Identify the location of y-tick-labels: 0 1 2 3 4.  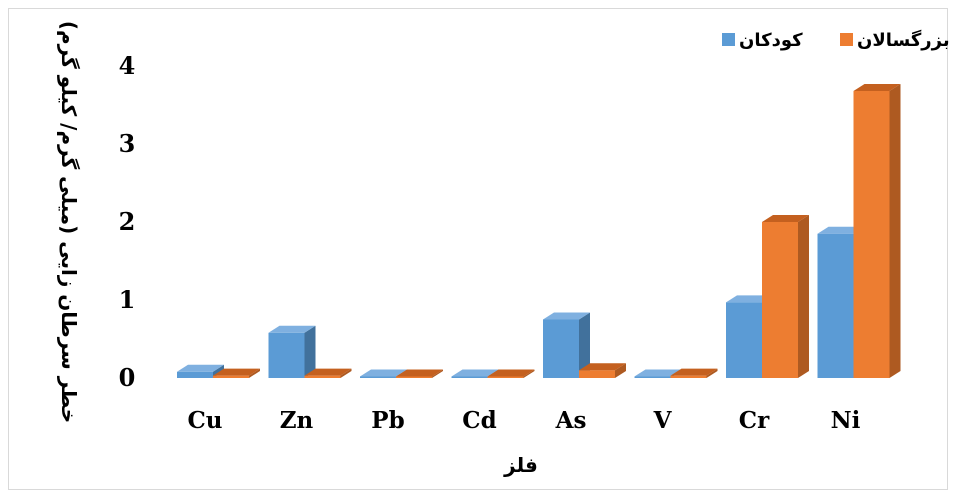
(127, 221).